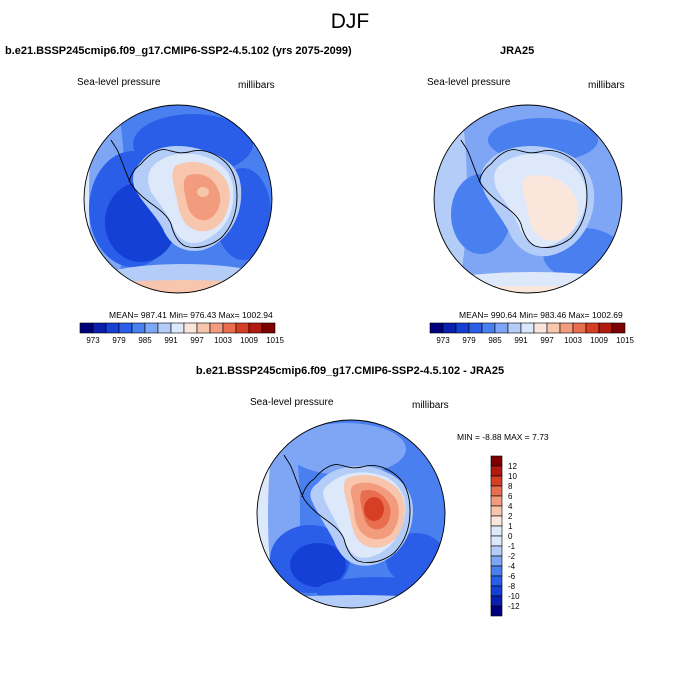 Image resolution: width=700 pixels, height=700 pixels. What do you see at coordinates (191, 315) in the screenshot?
I see `model-stats: MEAN= 987.41 Min= 976.43 Max= 1002.94` at bounding box center [191, 315].